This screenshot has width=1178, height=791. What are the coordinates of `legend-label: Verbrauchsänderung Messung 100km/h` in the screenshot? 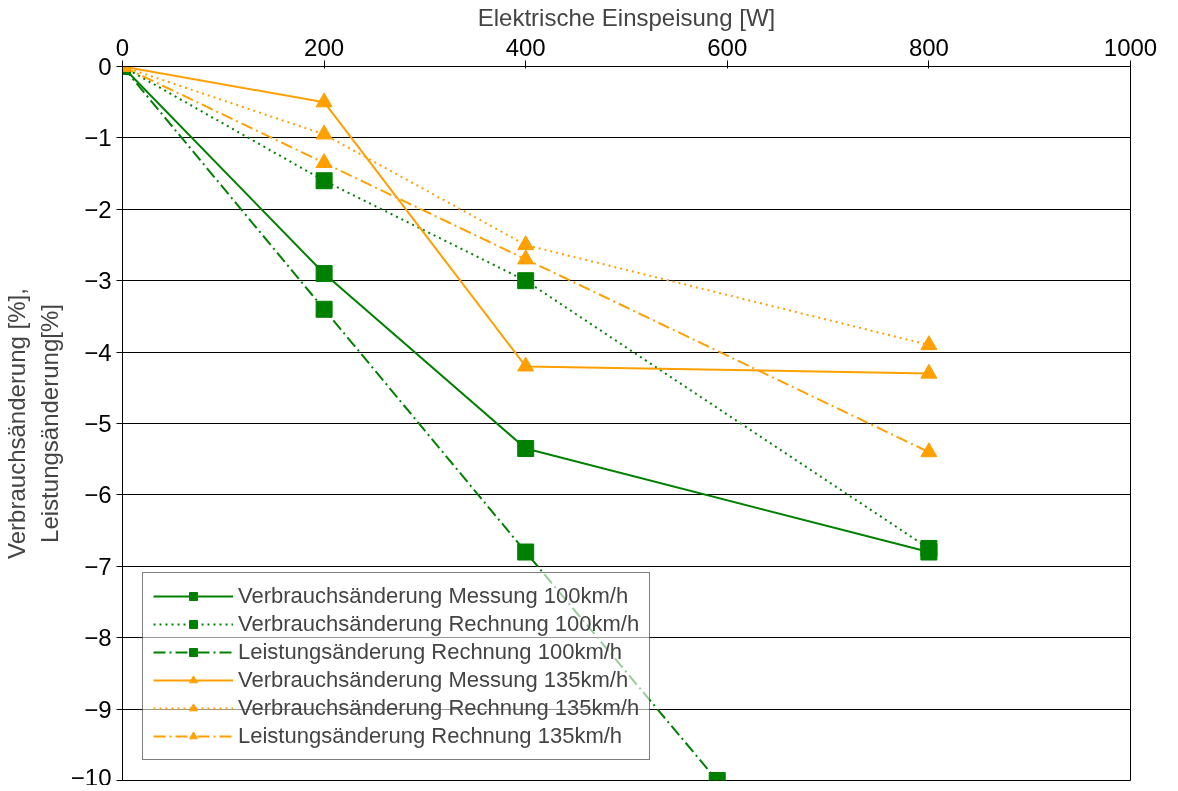 It's located at (433, 596).